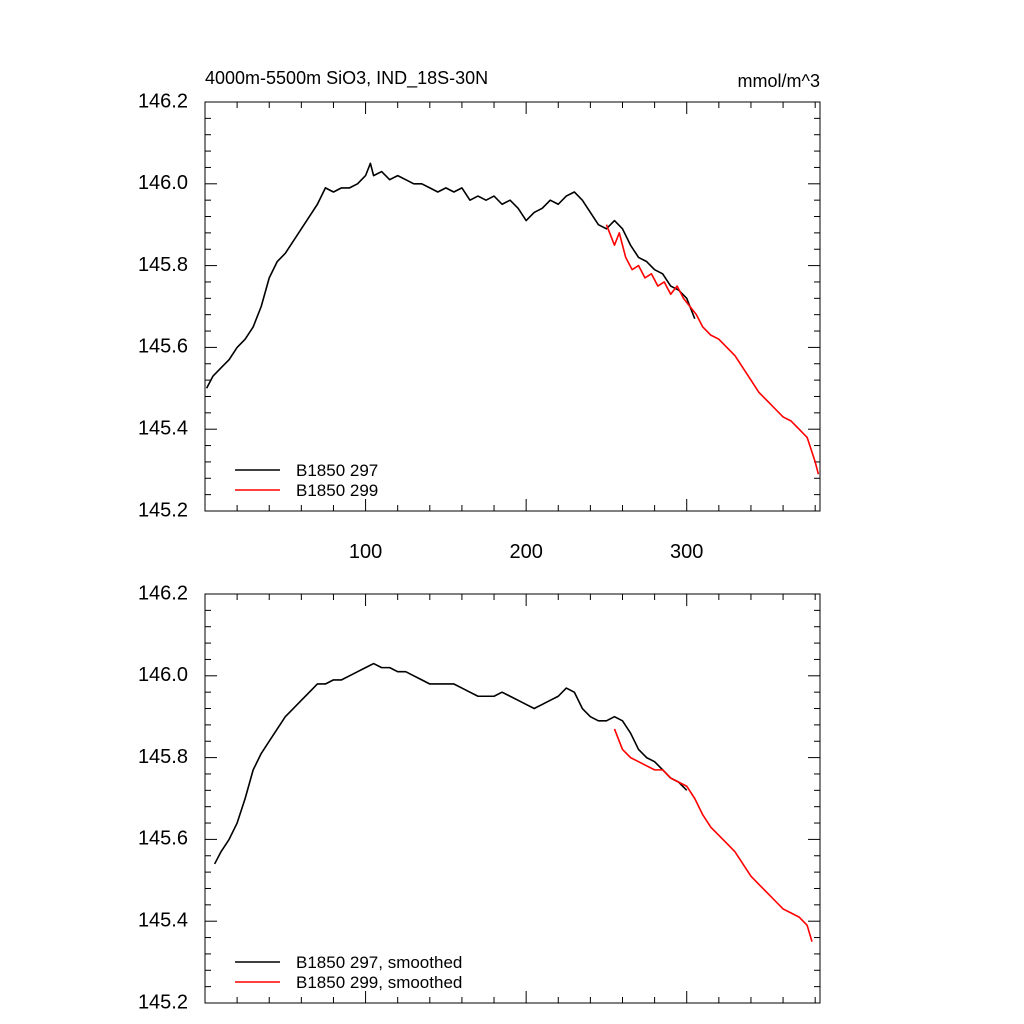  I want to click on x-tick-label: 300, so click(686, 552).